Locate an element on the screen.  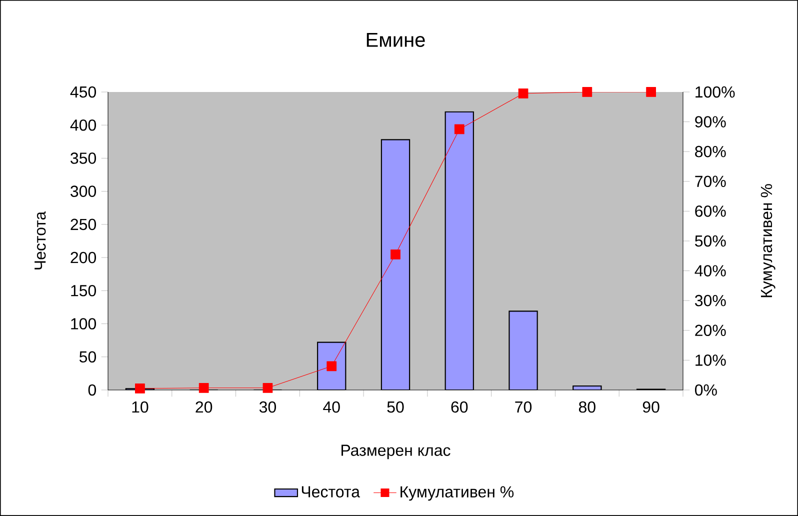
x-tick-label: 70 is located at coordinates (523, 407).